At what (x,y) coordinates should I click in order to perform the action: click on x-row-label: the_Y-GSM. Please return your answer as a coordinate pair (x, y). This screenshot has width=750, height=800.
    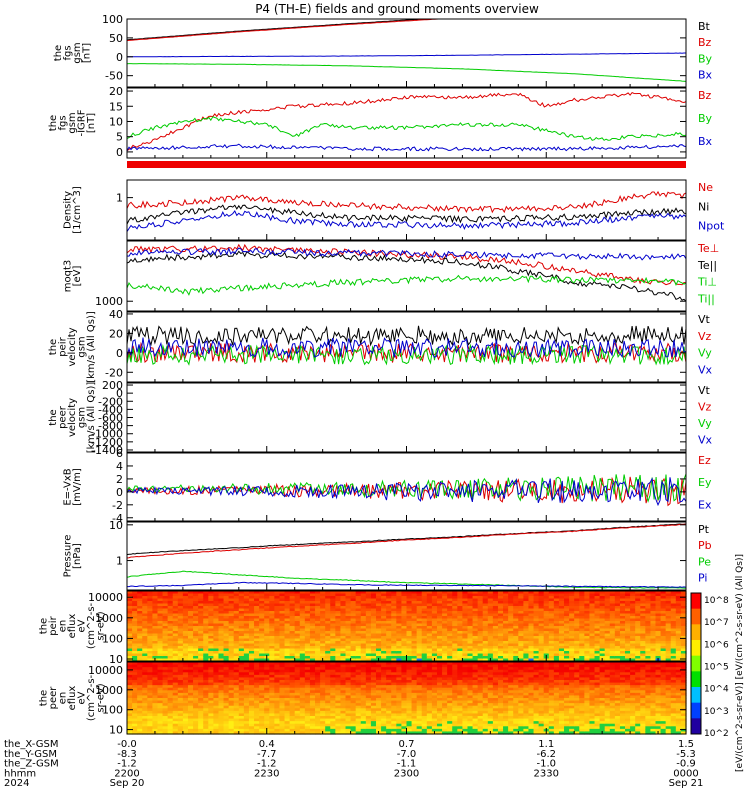
    Looking at the image, I should click on (30, 754).